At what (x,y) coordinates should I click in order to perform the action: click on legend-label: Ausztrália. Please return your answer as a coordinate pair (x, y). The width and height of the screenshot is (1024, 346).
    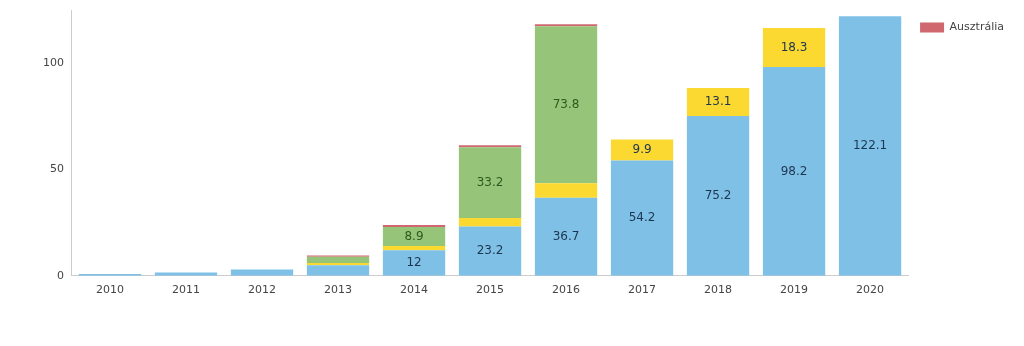
    Looking at the image, I should click on (977, 27).